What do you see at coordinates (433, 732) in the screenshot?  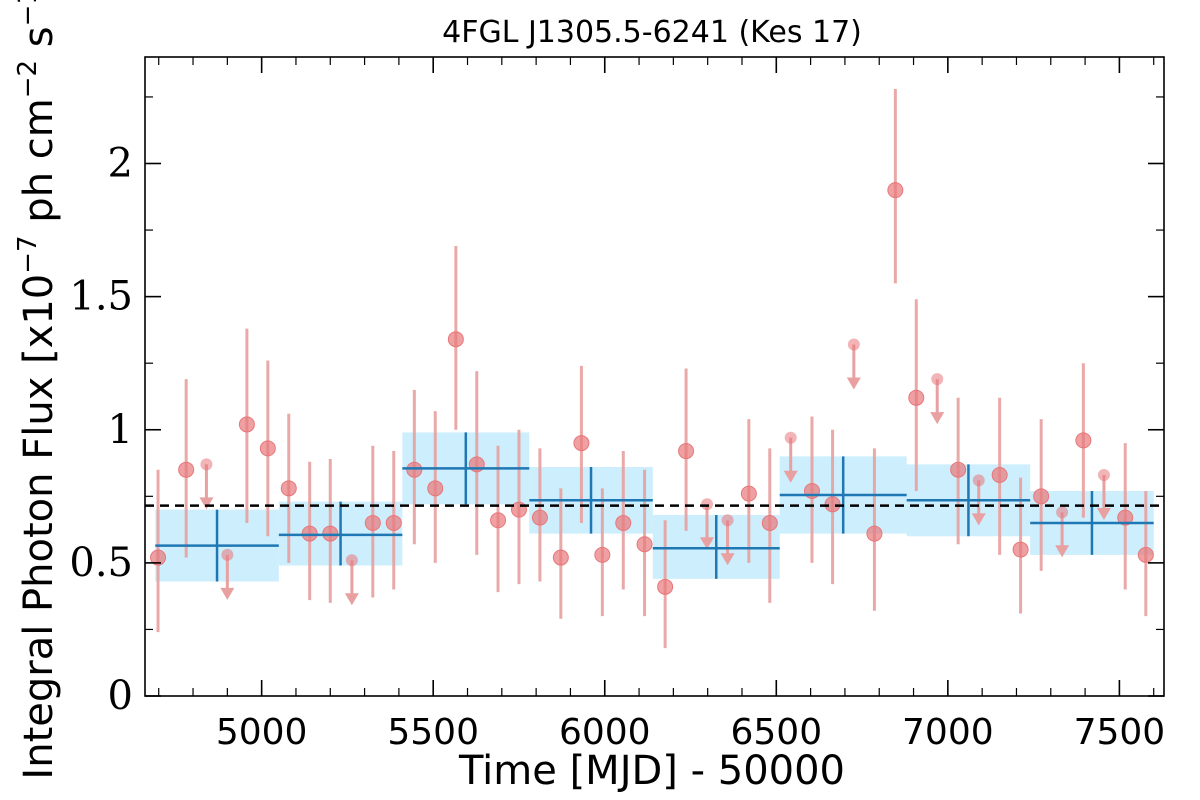 I see `x-tick-label: 5500` at bounding box center [433, 732].